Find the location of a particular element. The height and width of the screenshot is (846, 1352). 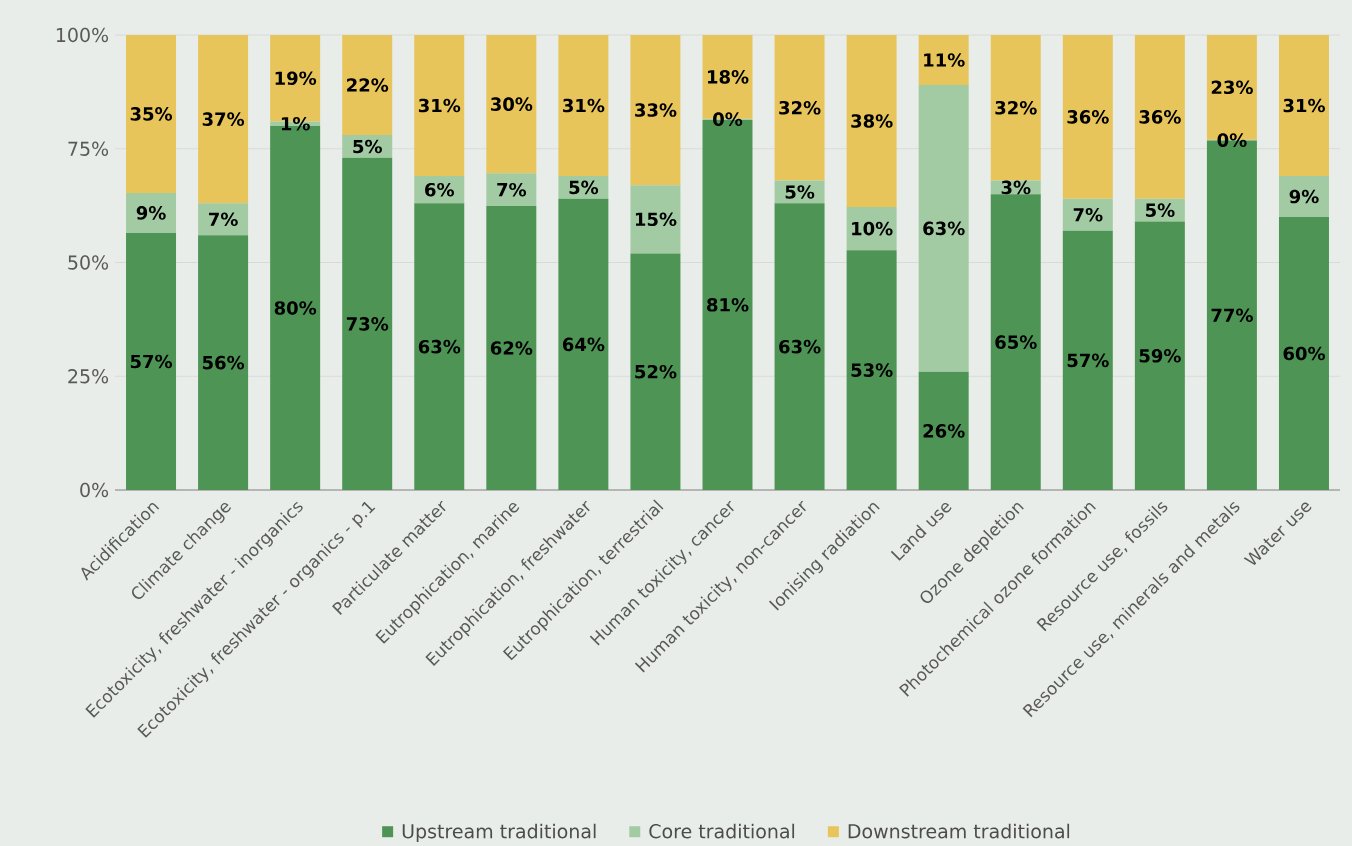

data-label: 23% is located at coordinates (1232, 87).